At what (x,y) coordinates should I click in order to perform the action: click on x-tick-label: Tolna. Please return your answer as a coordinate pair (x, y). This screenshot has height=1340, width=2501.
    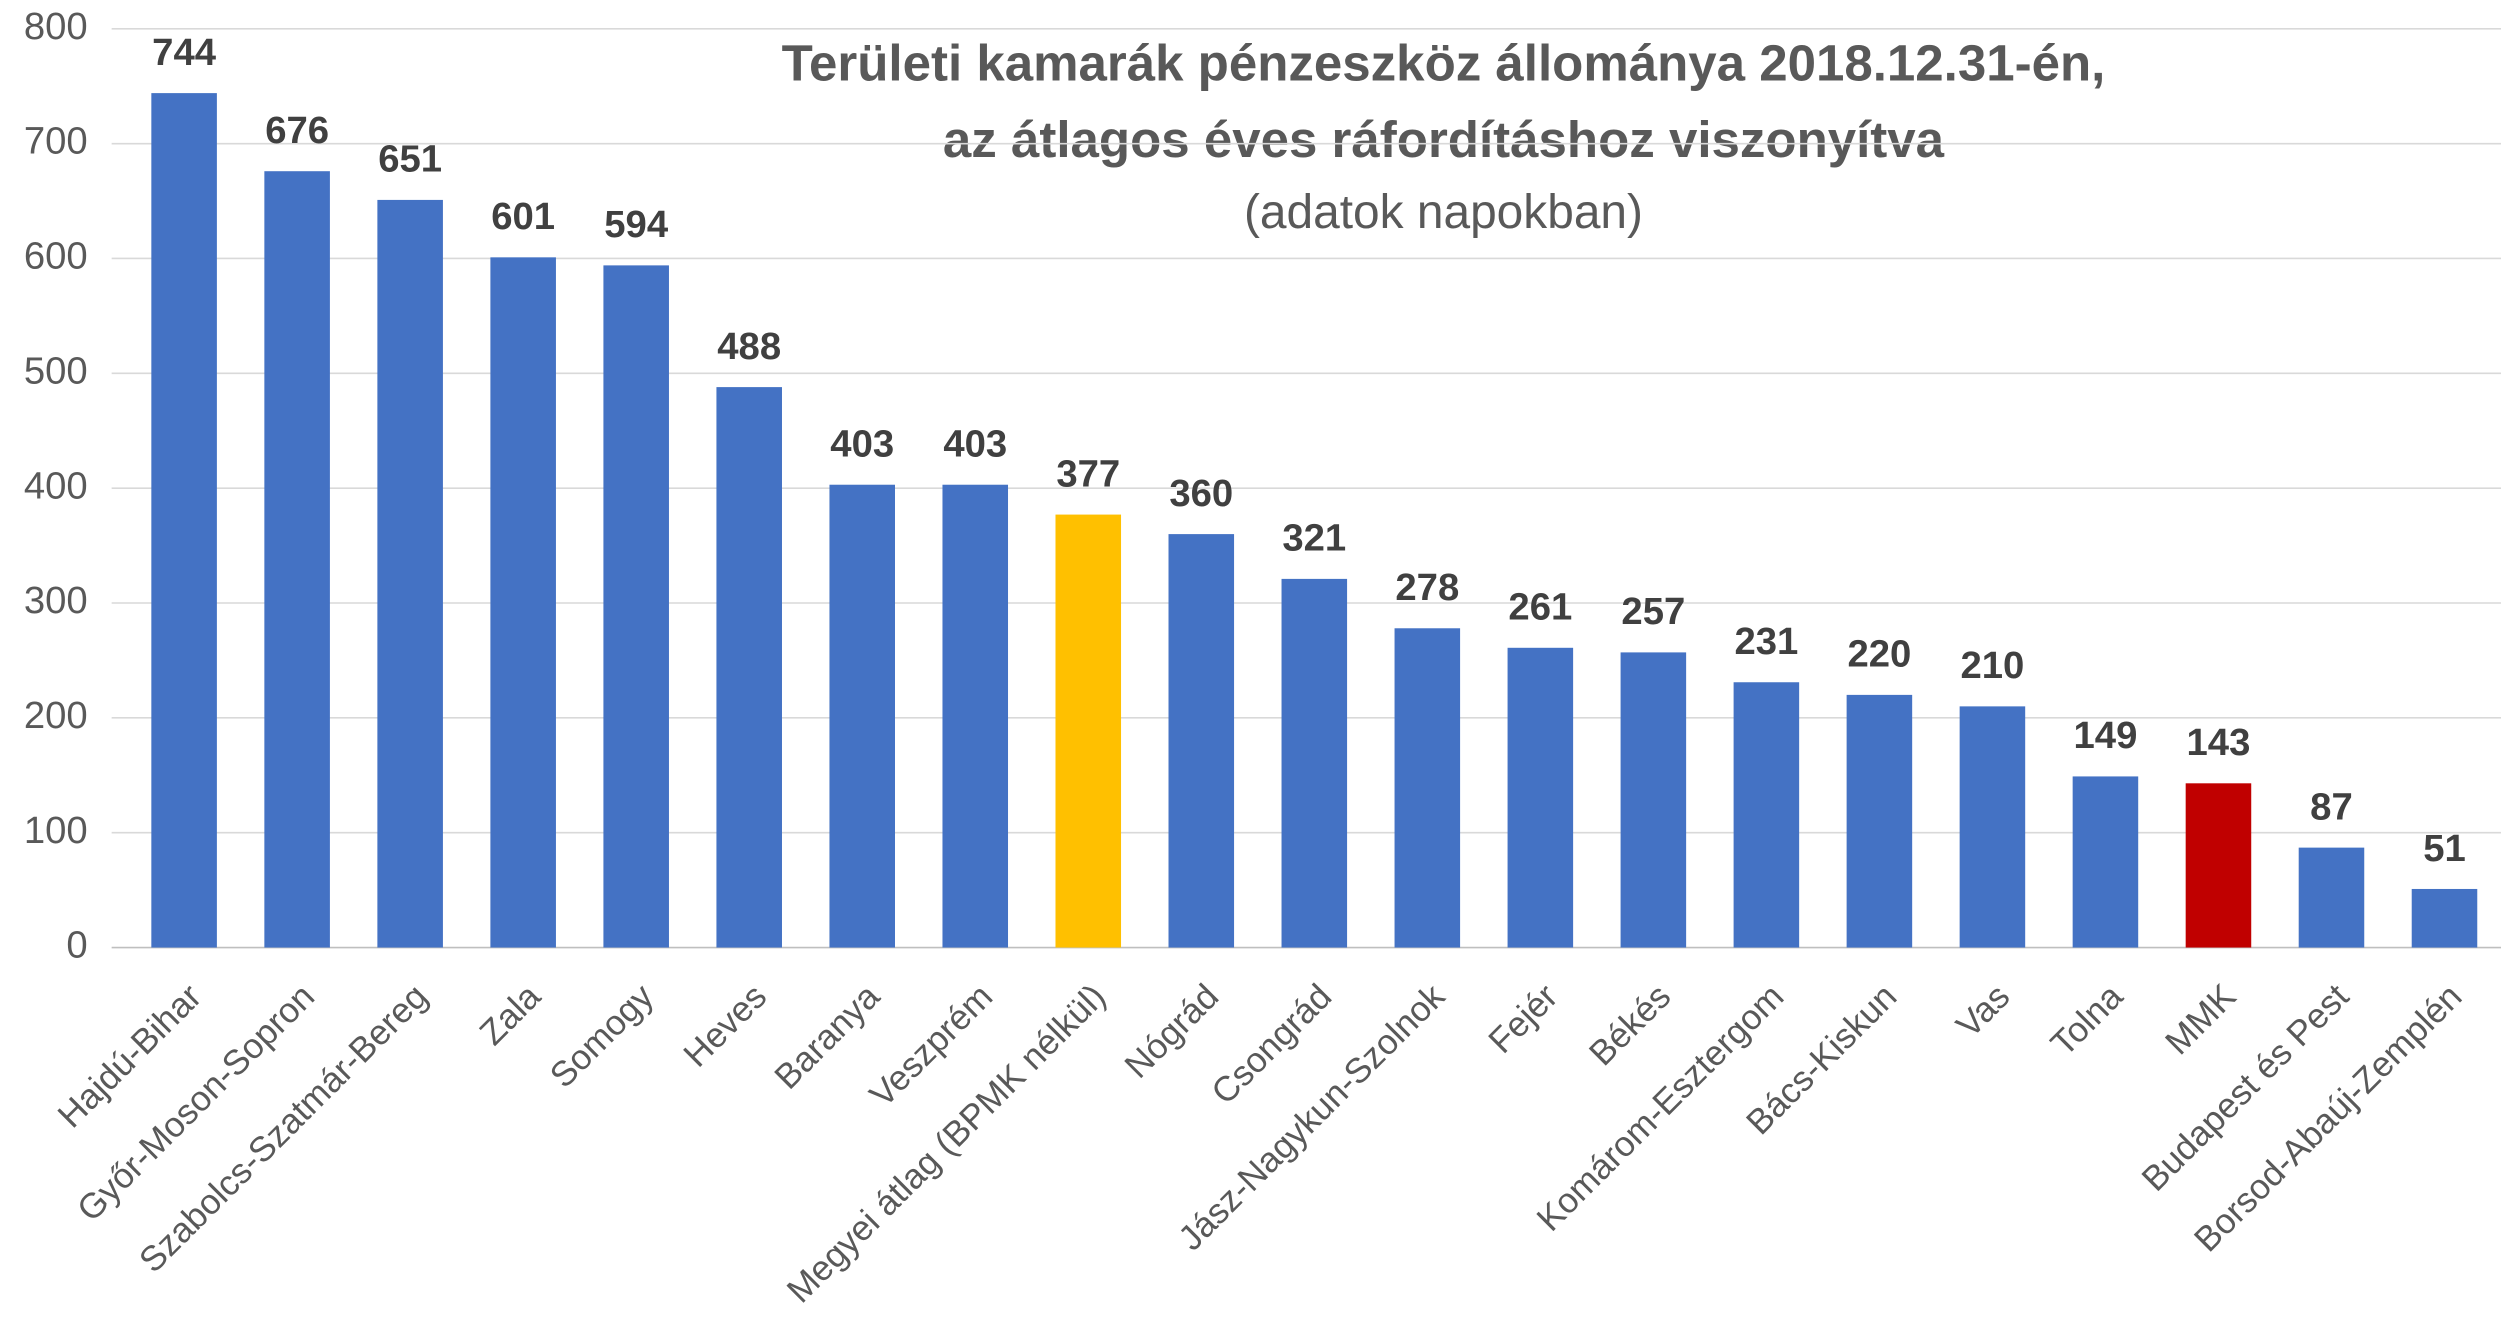
    Looking at the image, I should click on (2087, 1019).